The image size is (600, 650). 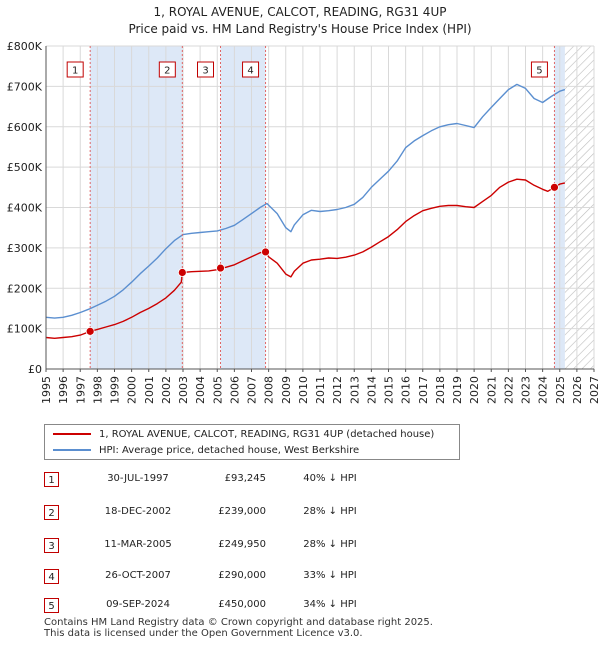 What do you see at coordinates (149, 390) in the screenshot?
I see `x-tick-label: 2001` at bounding box center [149, 390].